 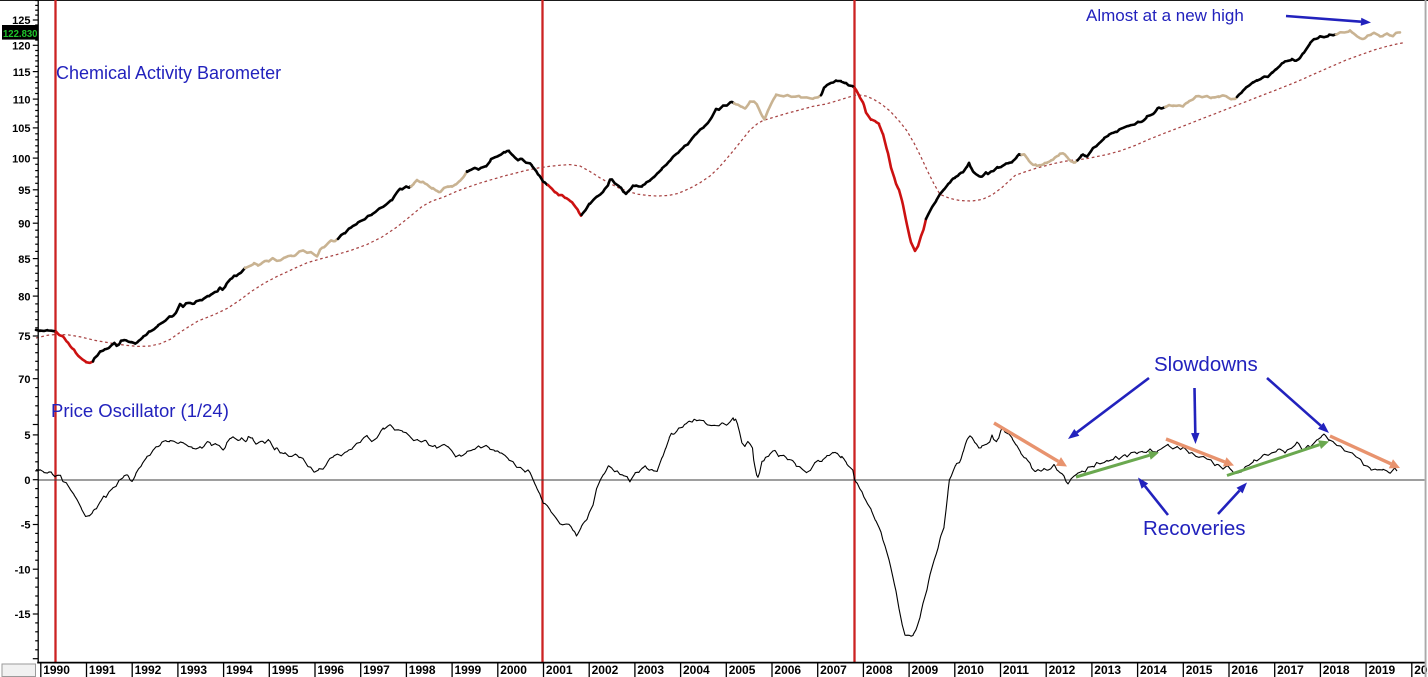 What do you see at coordinates (879, 670) in the screenshot?
I see `svg-text: 2008` at bounding box center [879, 670].